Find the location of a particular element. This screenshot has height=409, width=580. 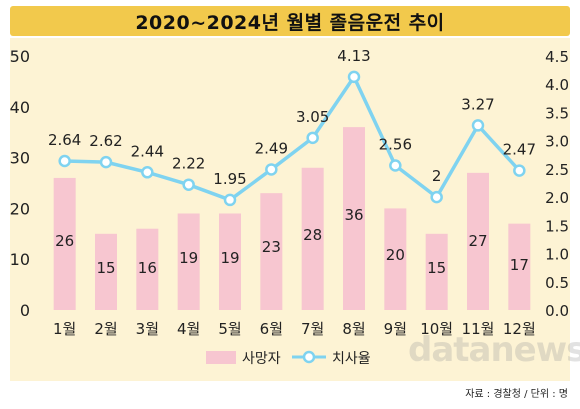

watermark-logo: datanews is located at coordinates (494, 350).